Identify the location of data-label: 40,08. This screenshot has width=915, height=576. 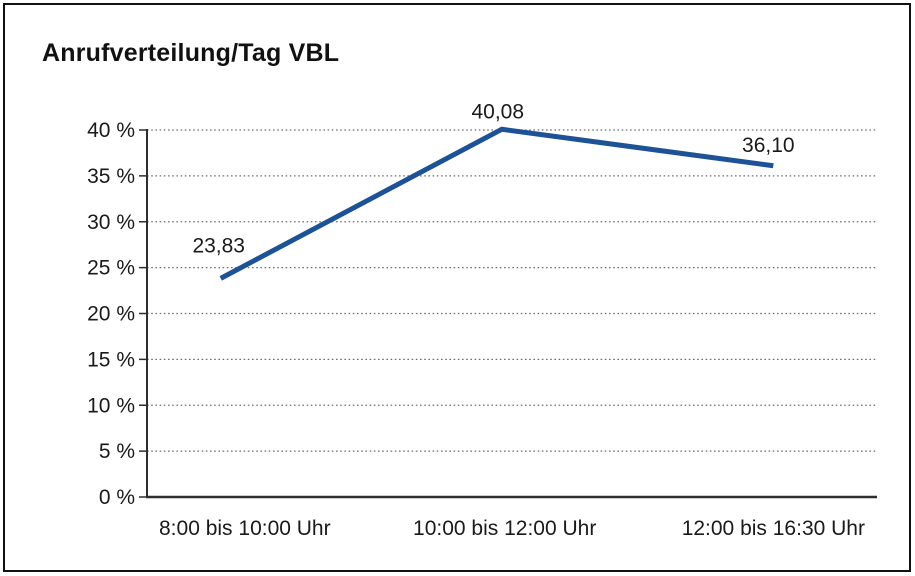
(497, 111).